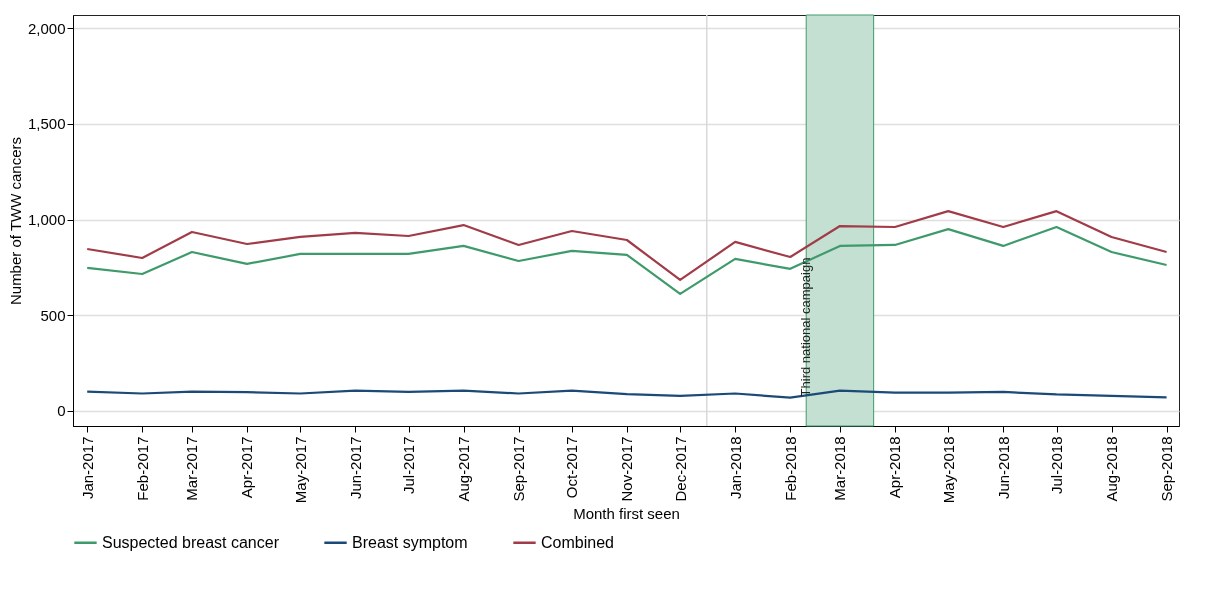 Image resolution: width=1216 pixels, height=603 pixels. What do you see at coordinates (300, 470) in the screenshot?
I see `x-tick-label: May-2017` at bounding box center [300, 470].